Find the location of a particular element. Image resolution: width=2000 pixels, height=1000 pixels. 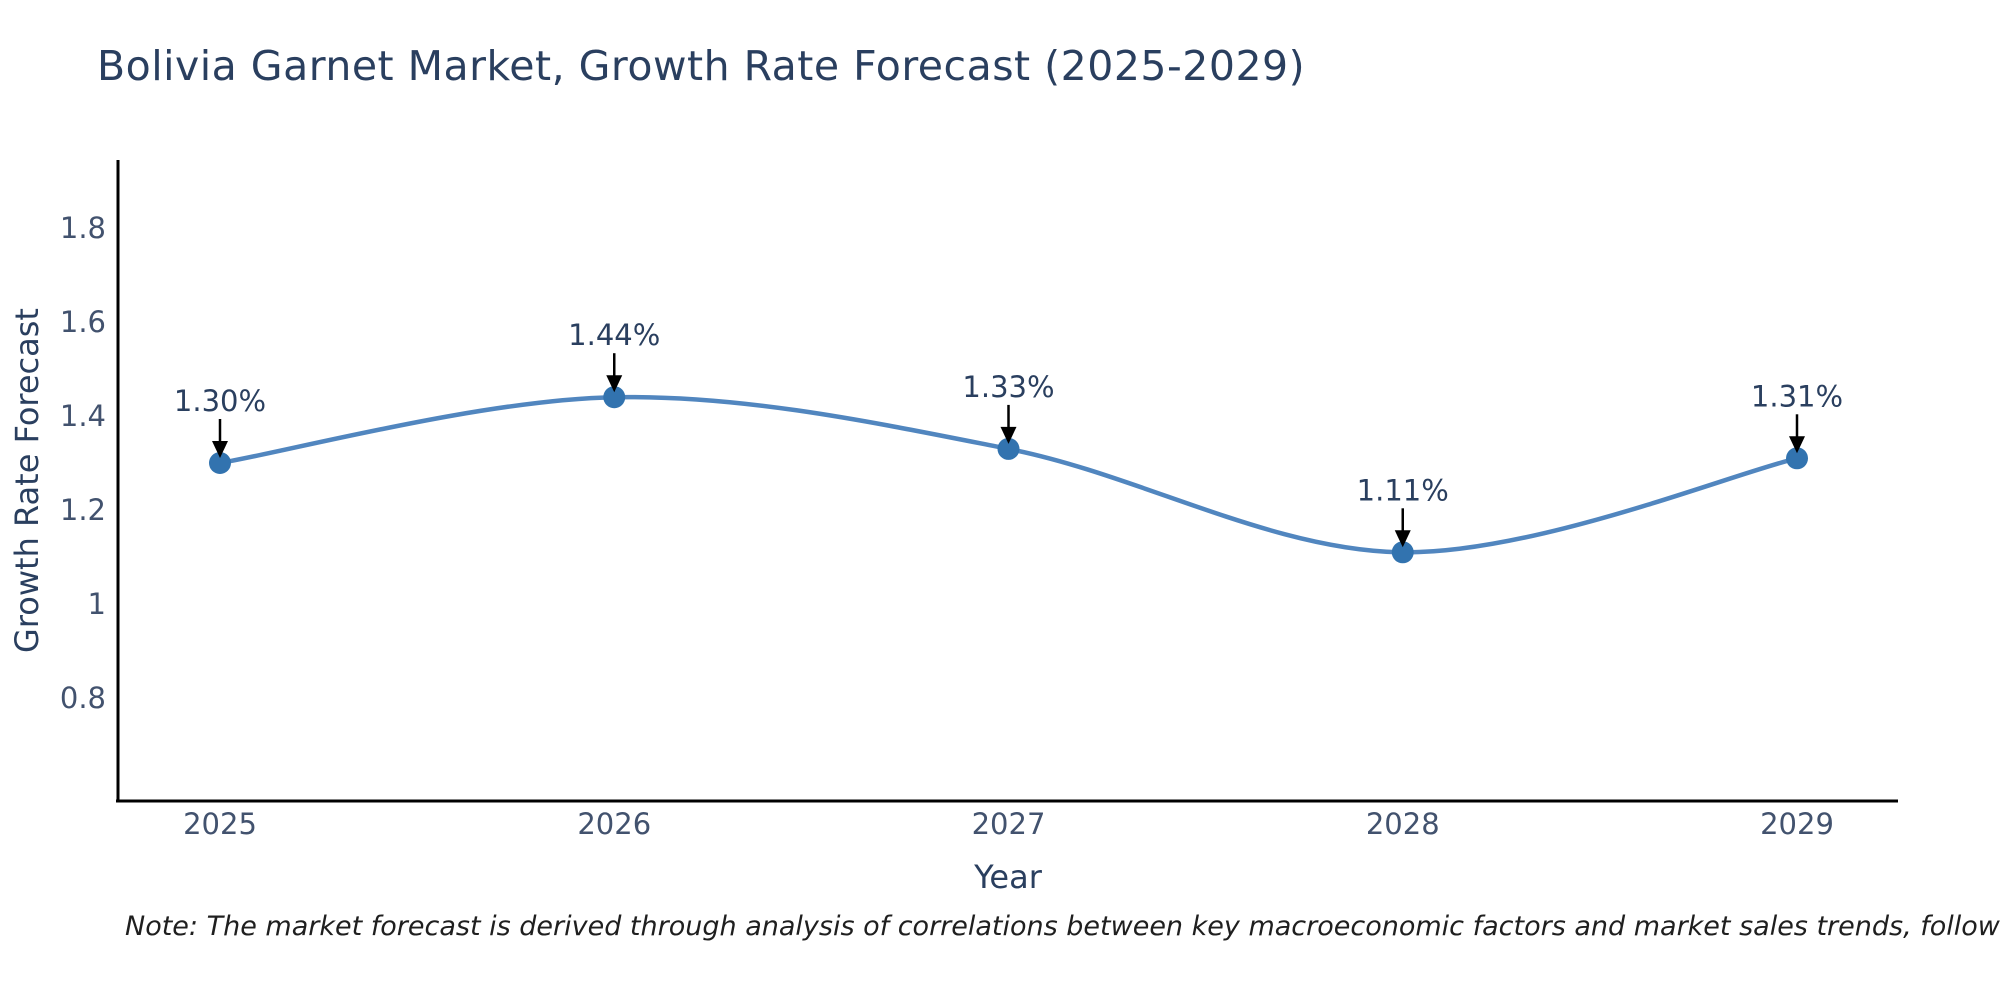

y-tick-label: 1.2 is located at coordinates (83, 510).